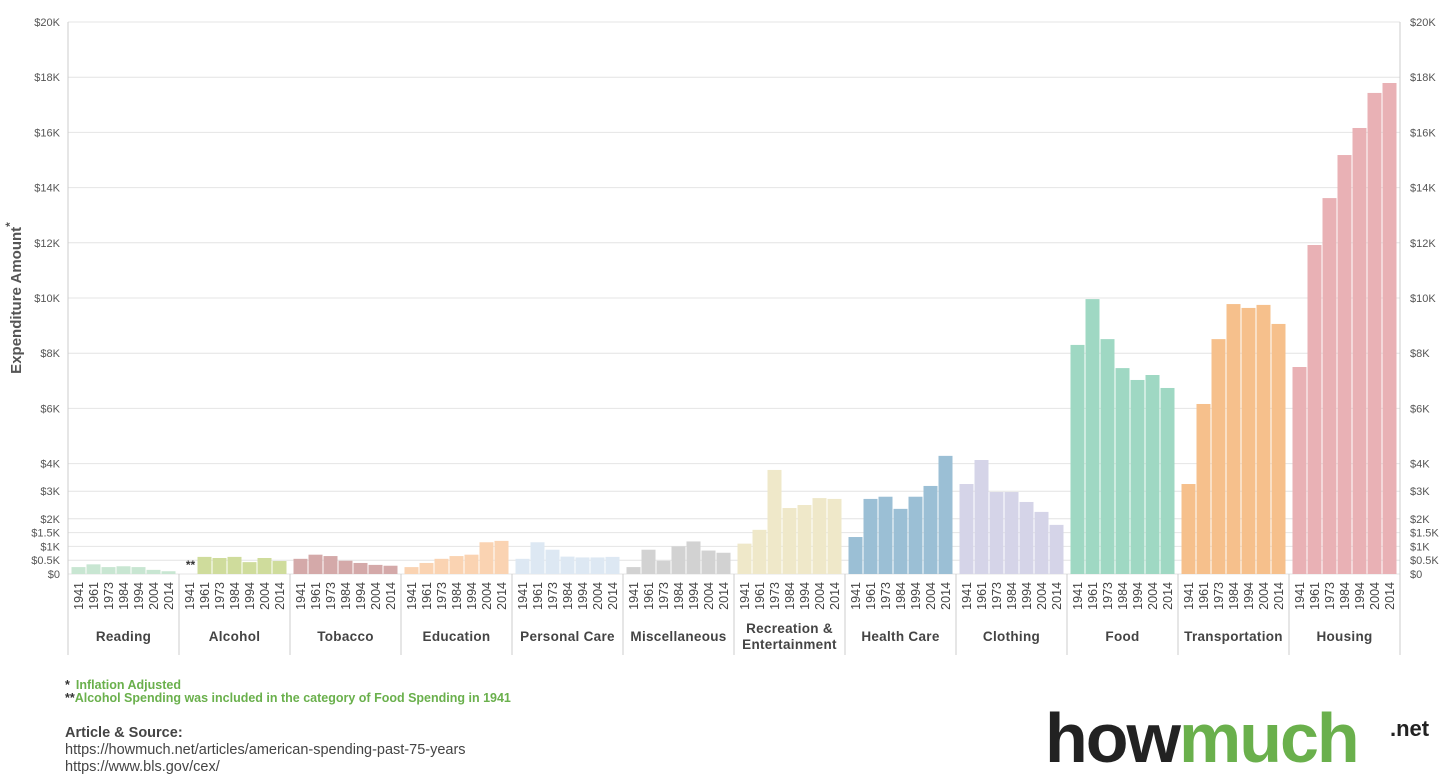 This screenshot has width=1442, height=782. What do you see at coordinates (123, 685) in the screenshot?
I see `note: * Inflation Adjusted` at bounding box center [123, 685].